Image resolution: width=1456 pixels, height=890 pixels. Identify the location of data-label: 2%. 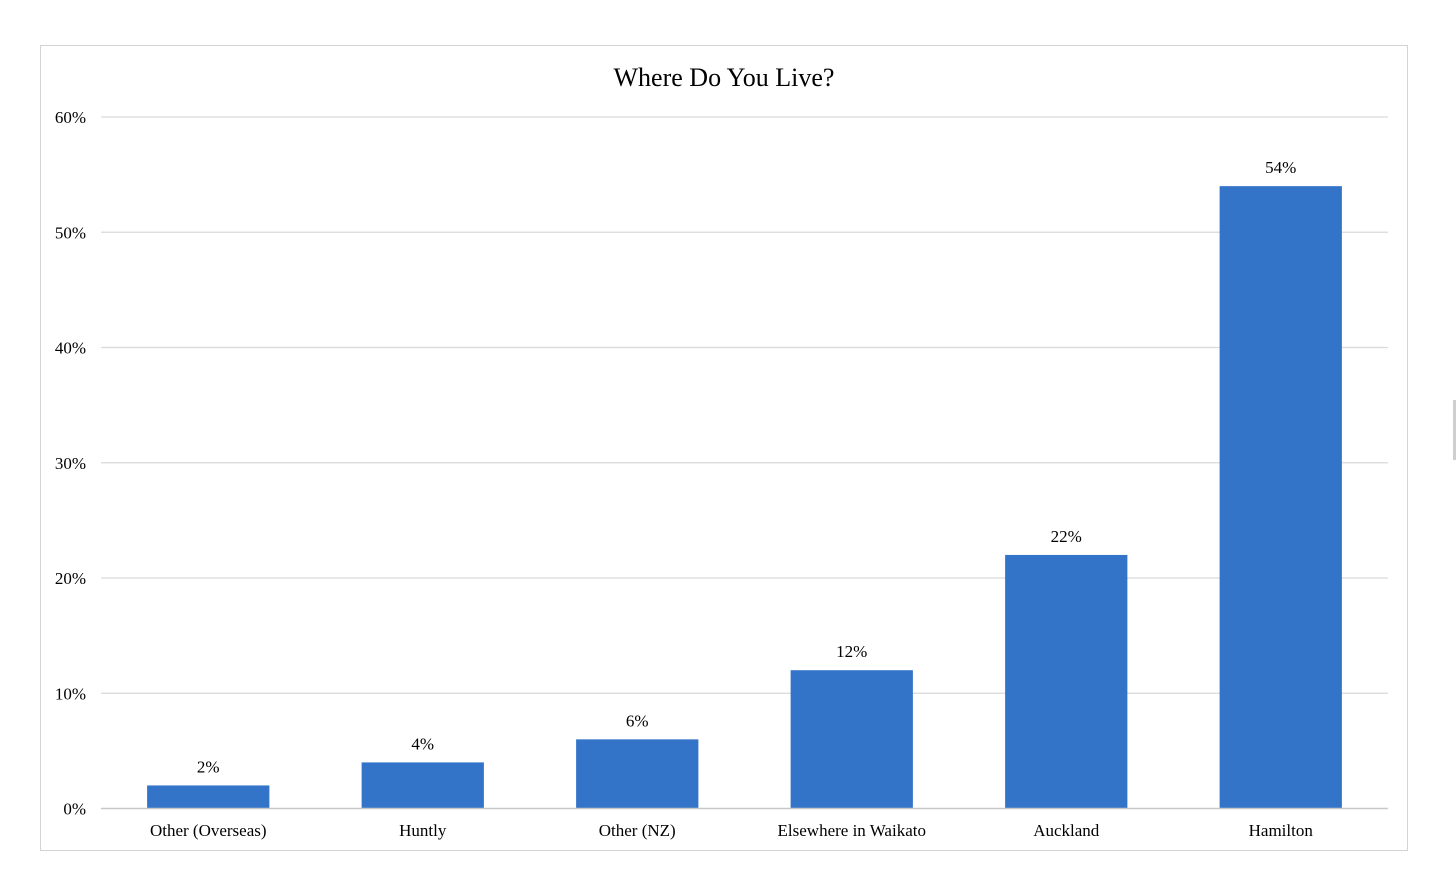
(208, 766).